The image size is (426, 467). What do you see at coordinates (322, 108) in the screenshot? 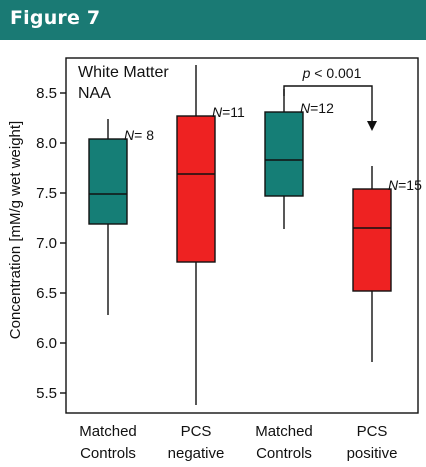
I see `n-label-value: =12` at bounding box center [322, 108].